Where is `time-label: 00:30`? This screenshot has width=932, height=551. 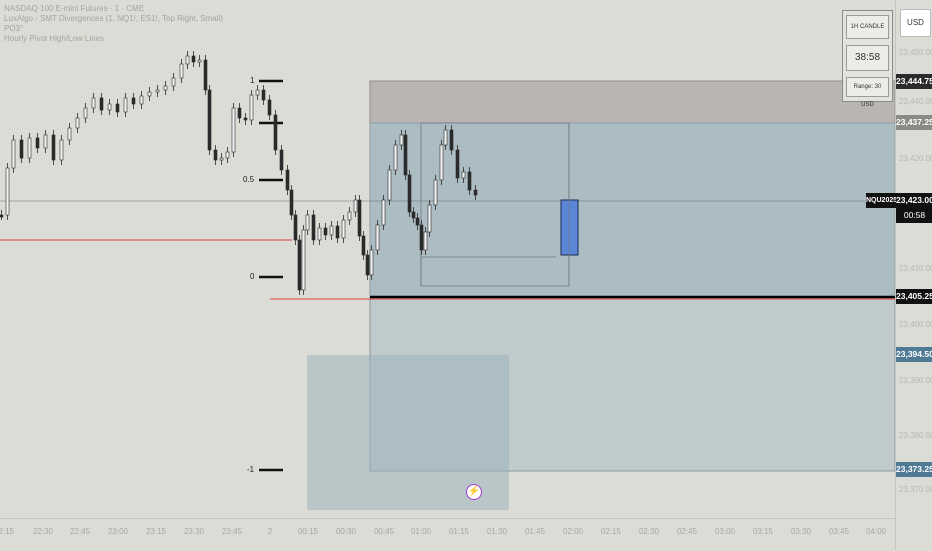
time-label: 00:30 is located at coordinates (346, 531).